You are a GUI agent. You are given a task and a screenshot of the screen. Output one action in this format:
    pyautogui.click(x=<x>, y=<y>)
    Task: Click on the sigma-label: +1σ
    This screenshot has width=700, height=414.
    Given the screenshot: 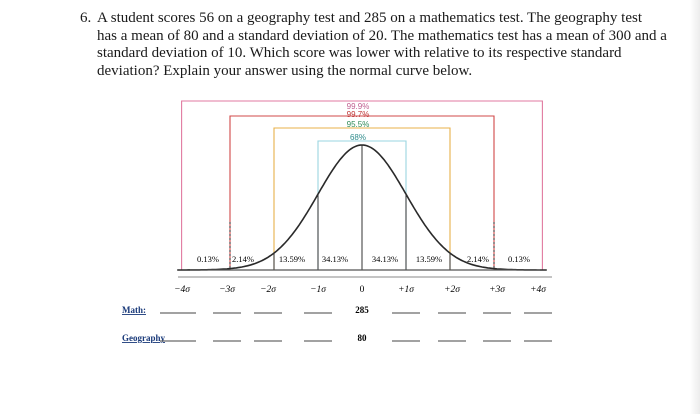 What is the action you would take?
    pyautogui.click(x=406, y=290)
    